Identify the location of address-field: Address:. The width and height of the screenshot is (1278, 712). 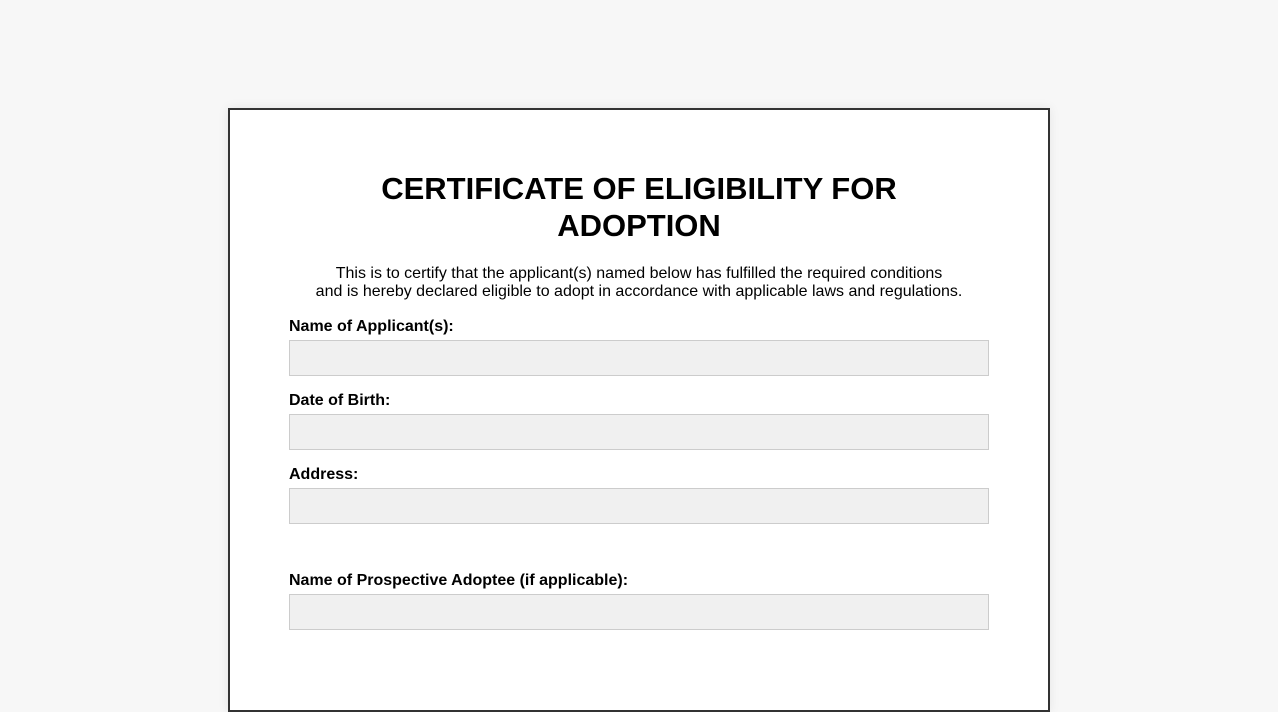
(639, 495).